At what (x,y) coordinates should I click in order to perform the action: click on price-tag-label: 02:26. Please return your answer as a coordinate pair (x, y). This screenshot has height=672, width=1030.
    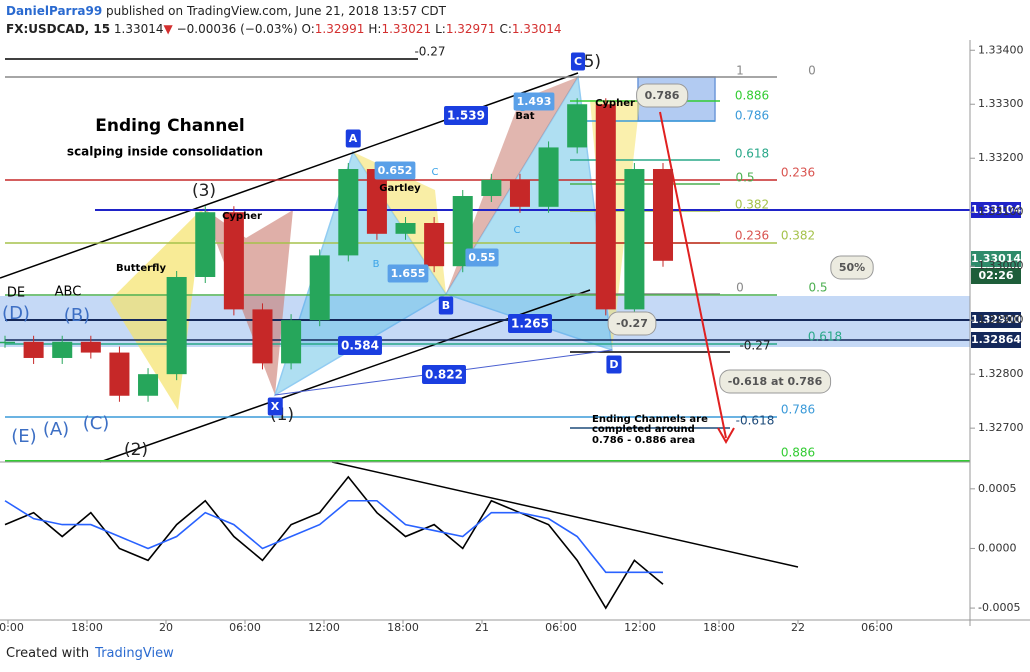
    Looking at the image, I should click on (995, 275).